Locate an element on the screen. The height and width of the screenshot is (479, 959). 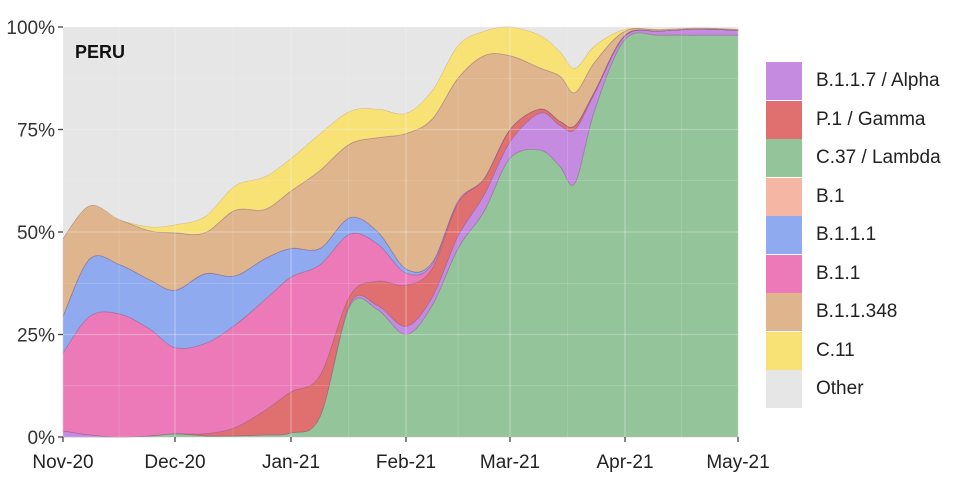
legend-item-c11: C.11 is located at coordinates (853, 351).